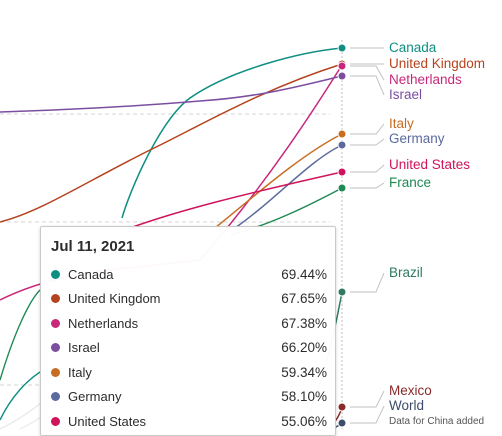 This screenshot has width=502, height=436. Describe the element at coordinates (413, 47) in the screenshot. I see `end-label-canada: Canada` at that location.